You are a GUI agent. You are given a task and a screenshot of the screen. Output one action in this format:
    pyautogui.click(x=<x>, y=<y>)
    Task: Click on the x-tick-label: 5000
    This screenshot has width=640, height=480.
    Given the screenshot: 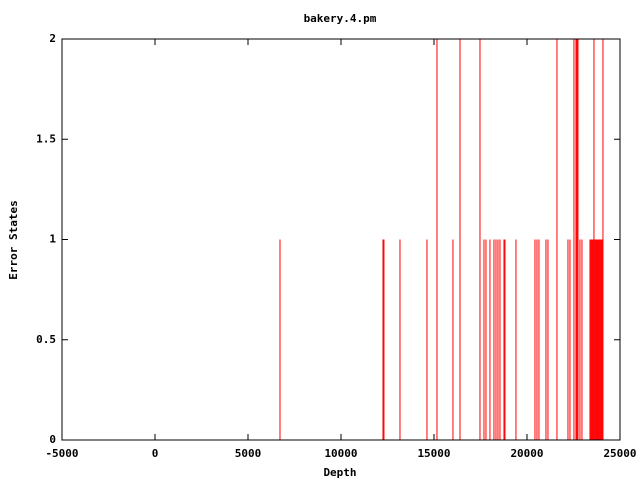 What is the action you would take?
    pyautogui.click(x=248, y=453)
    